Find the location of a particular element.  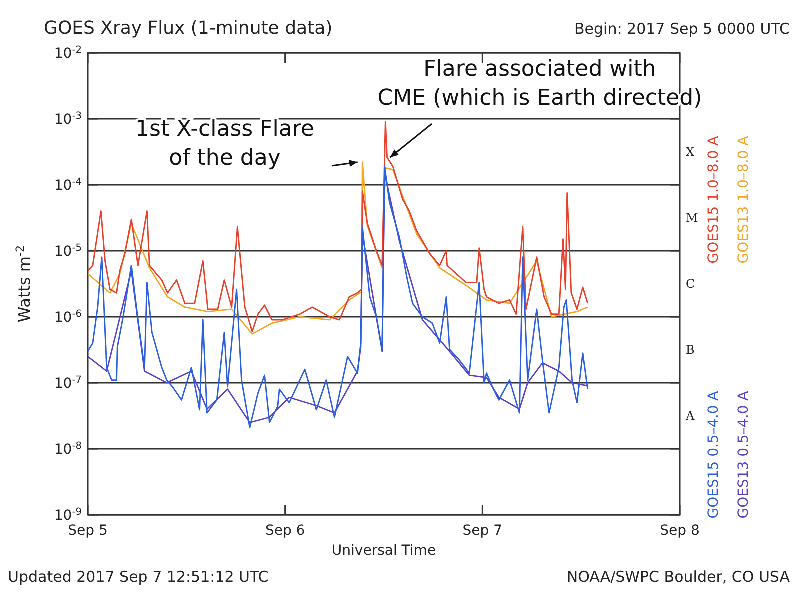

text: X is located at coordinates (690, 152).